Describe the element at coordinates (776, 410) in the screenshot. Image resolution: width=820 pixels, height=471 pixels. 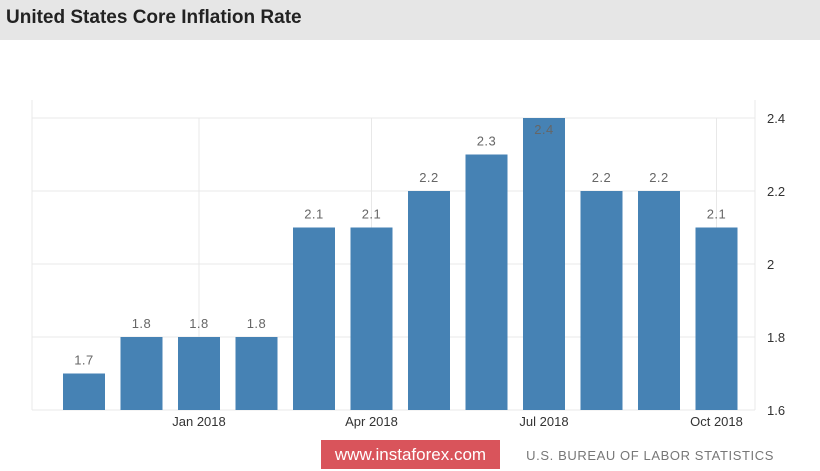
I see `y-tick-label: 1.6` at that location.